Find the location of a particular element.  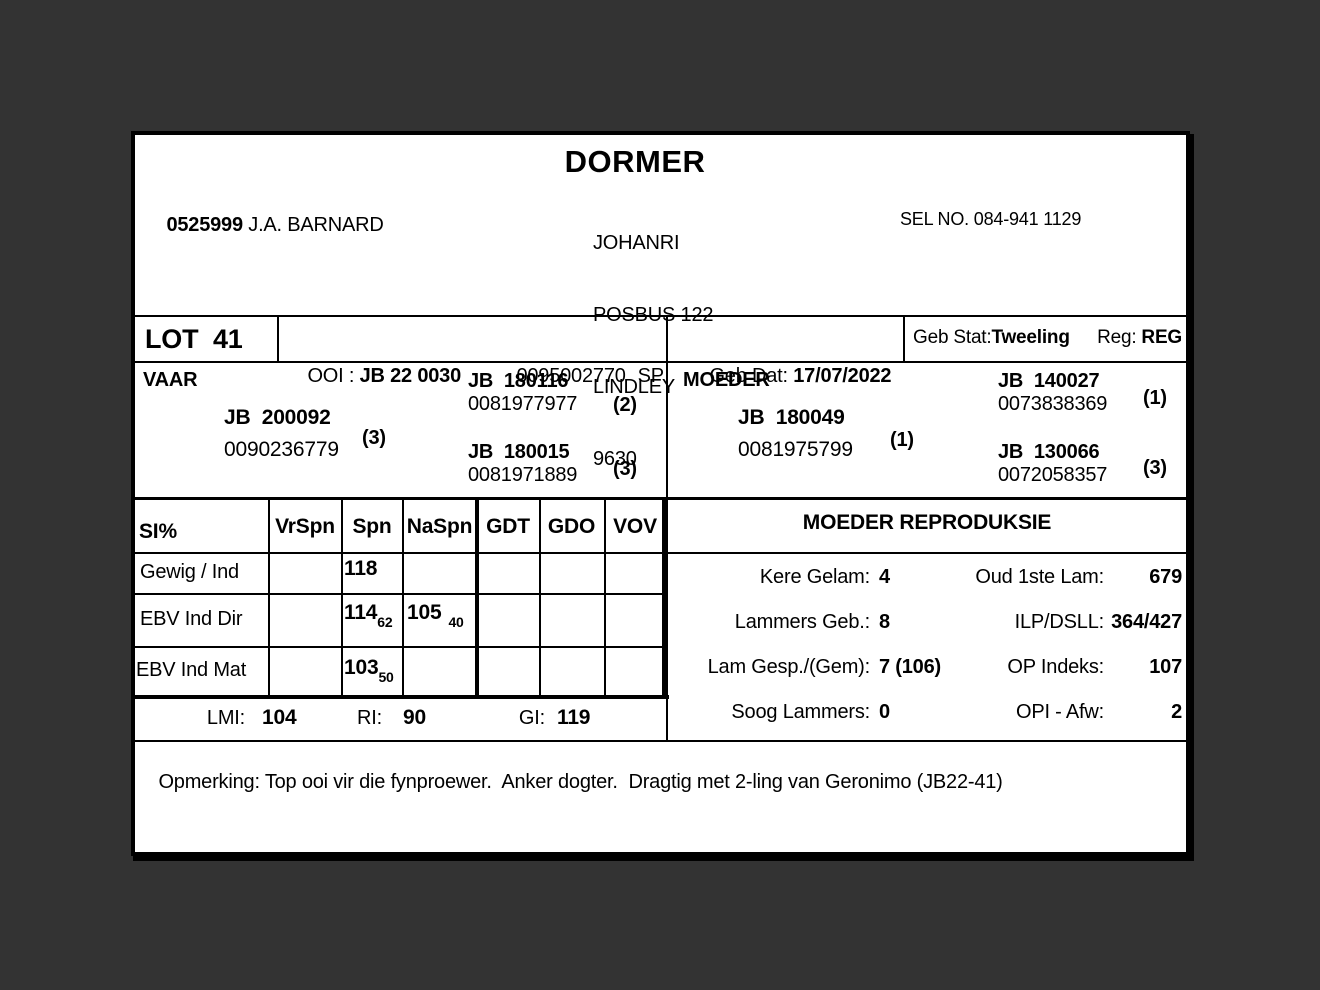

owner-name: J.A. BARNARD is located at coordinates (316, 225).